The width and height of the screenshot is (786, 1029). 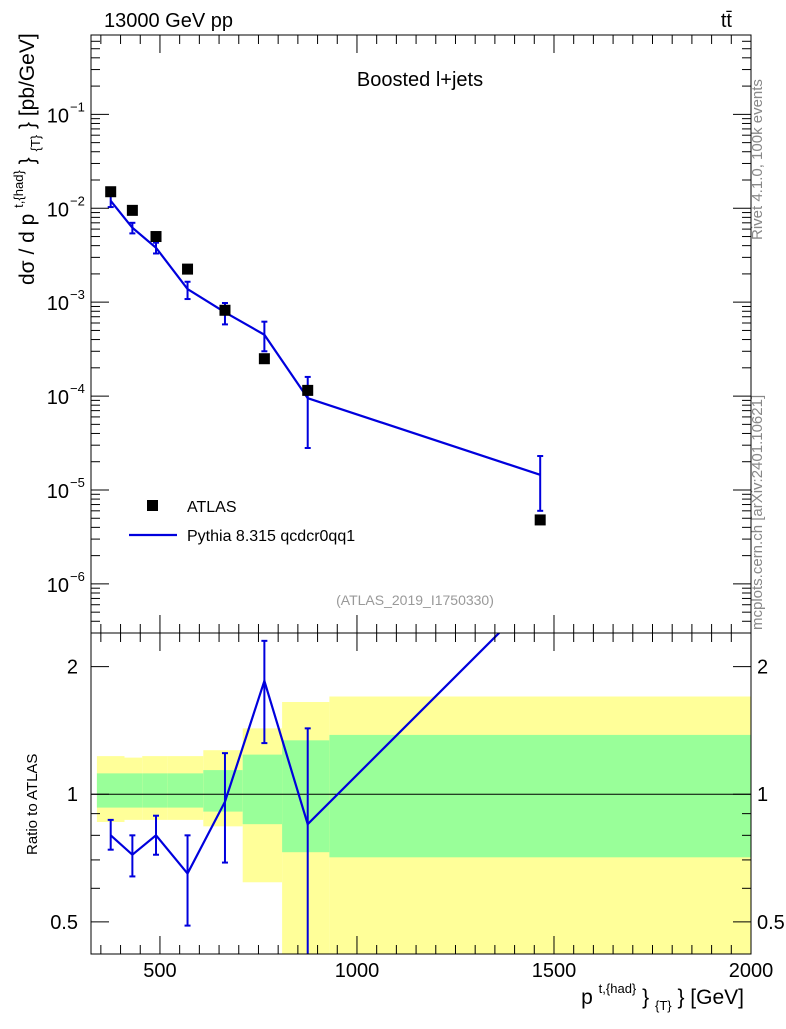 I want to click on xlabel-brace: }, so click(x=645, y=997).